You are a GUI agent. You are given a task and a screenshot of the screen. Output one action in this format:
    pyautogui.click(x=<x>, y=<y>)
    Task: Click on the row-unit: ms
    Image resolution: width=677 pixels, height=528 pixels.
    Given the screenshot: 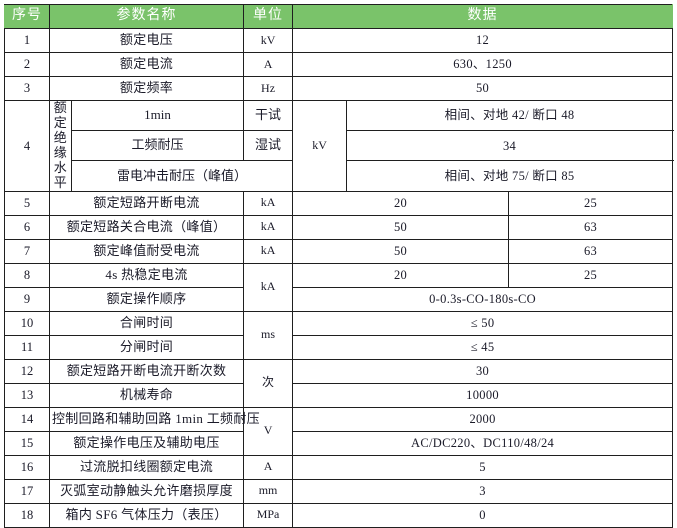 What is the action you would take?
    pyautogui.click(x=268, y=335)
    